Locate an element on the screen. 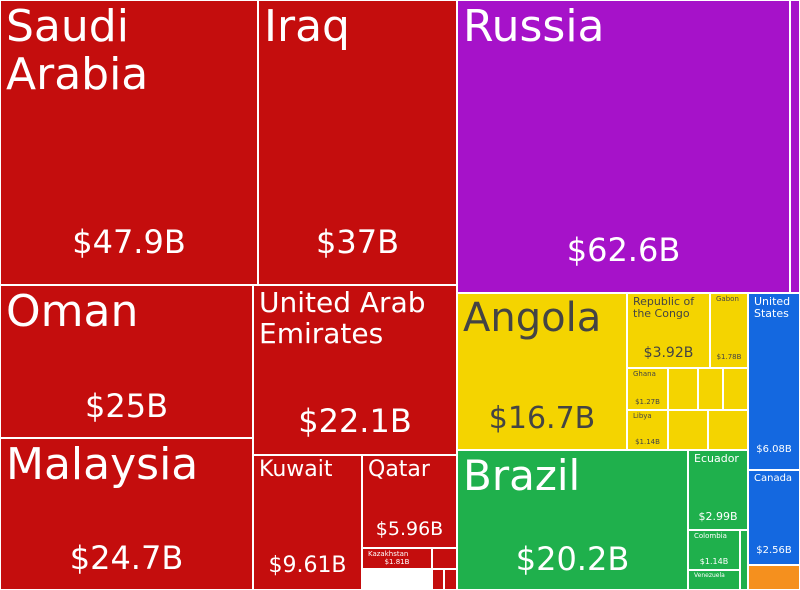 Image resolution: width=800 pixels, height=590 pixels. tile: Oman $25B is located at coordinates (126, 361).